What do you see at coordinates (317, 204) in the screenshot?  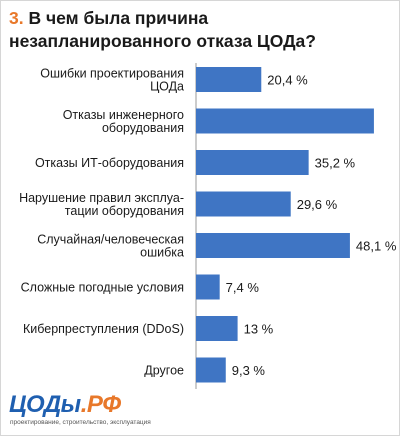 I see `value-label-3: 29,6 %` at bounding box center [317, 204].